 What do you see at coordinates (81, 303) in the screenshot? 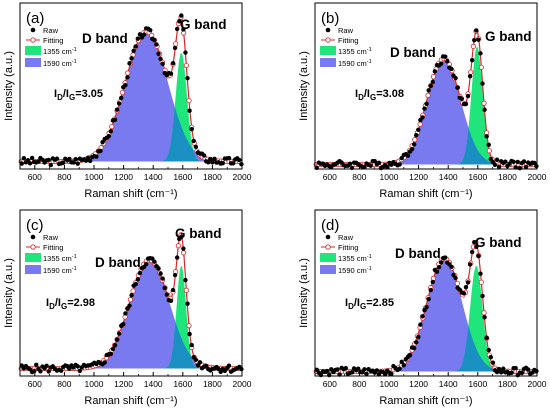
I see `ratio-text: =2.98` at bounding box center [81, 303].